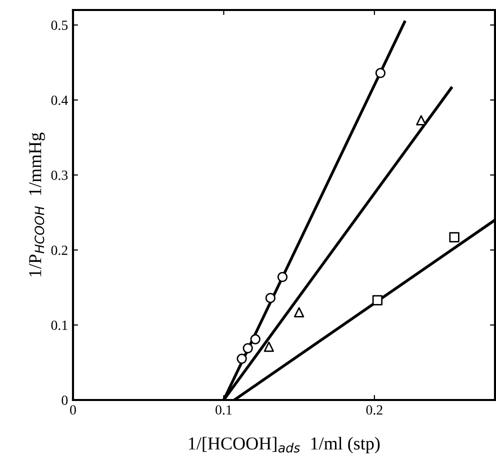 The width and height of the screenshot is (496, 462). What do you see at coordinates (65, 400) in the screenshot?
I see `y-tick-label: 0` at bounding box center [65, 400].